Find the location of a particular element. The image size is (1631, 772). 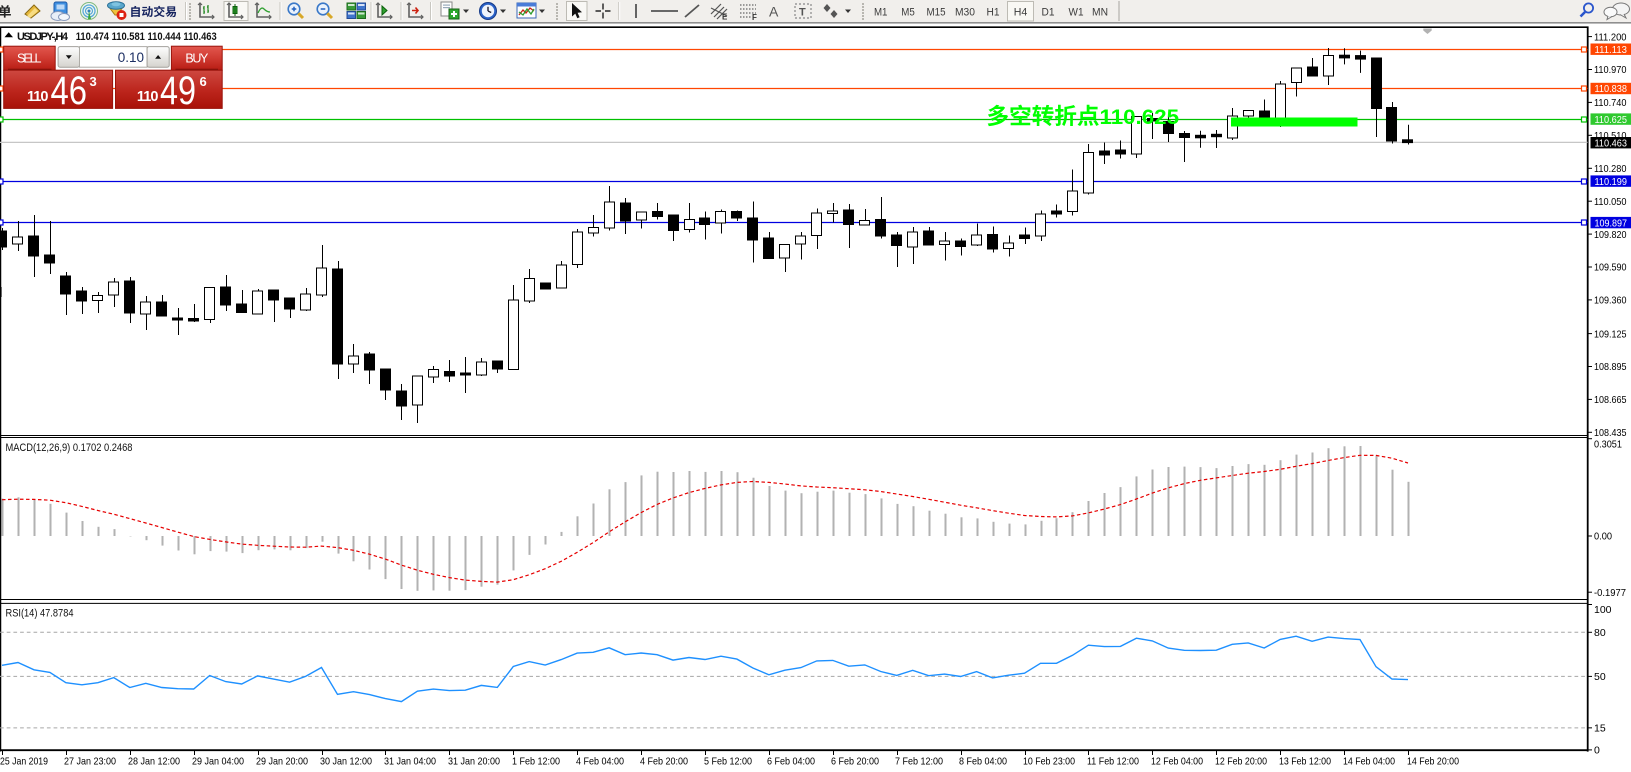

svg-text: MN is located at coordinates (1100, 13).